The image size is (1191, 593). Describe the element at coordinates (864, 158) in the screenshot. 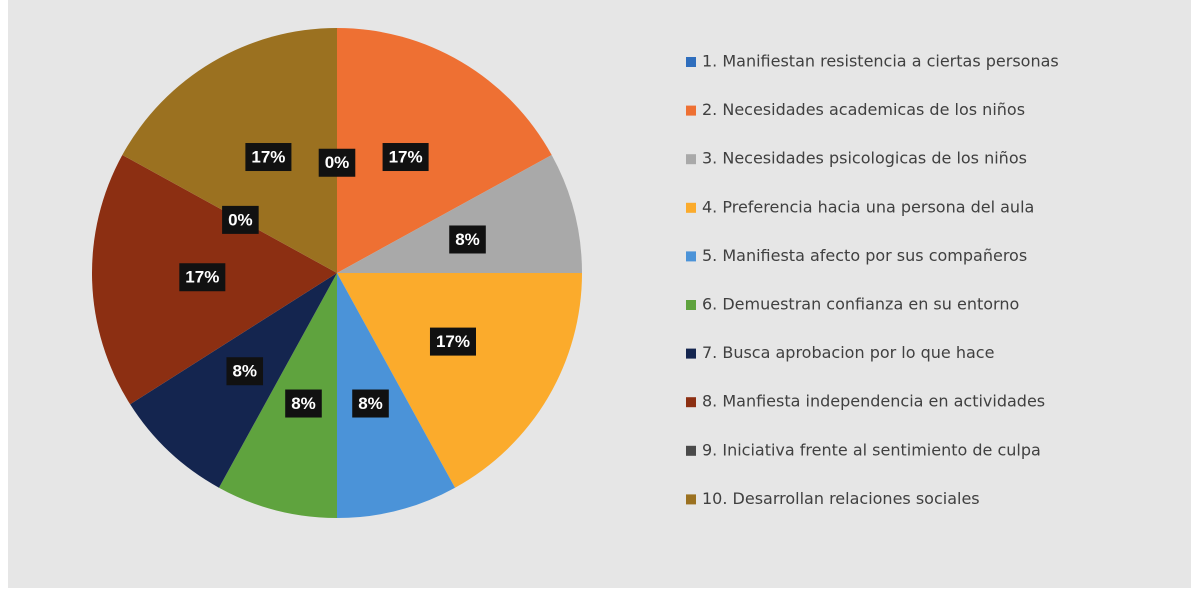

I see `legend-label: 3. Necesidades psicologicas de los niños` at that location.